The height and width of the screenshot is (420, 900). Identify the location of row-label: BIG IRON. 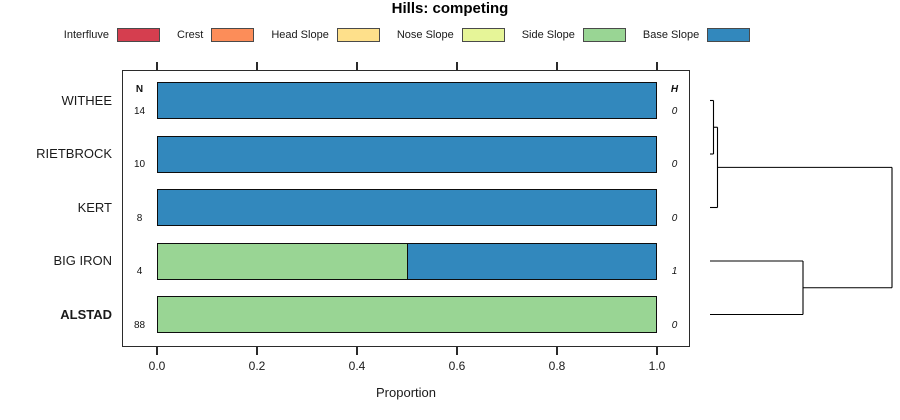
(82, 260).